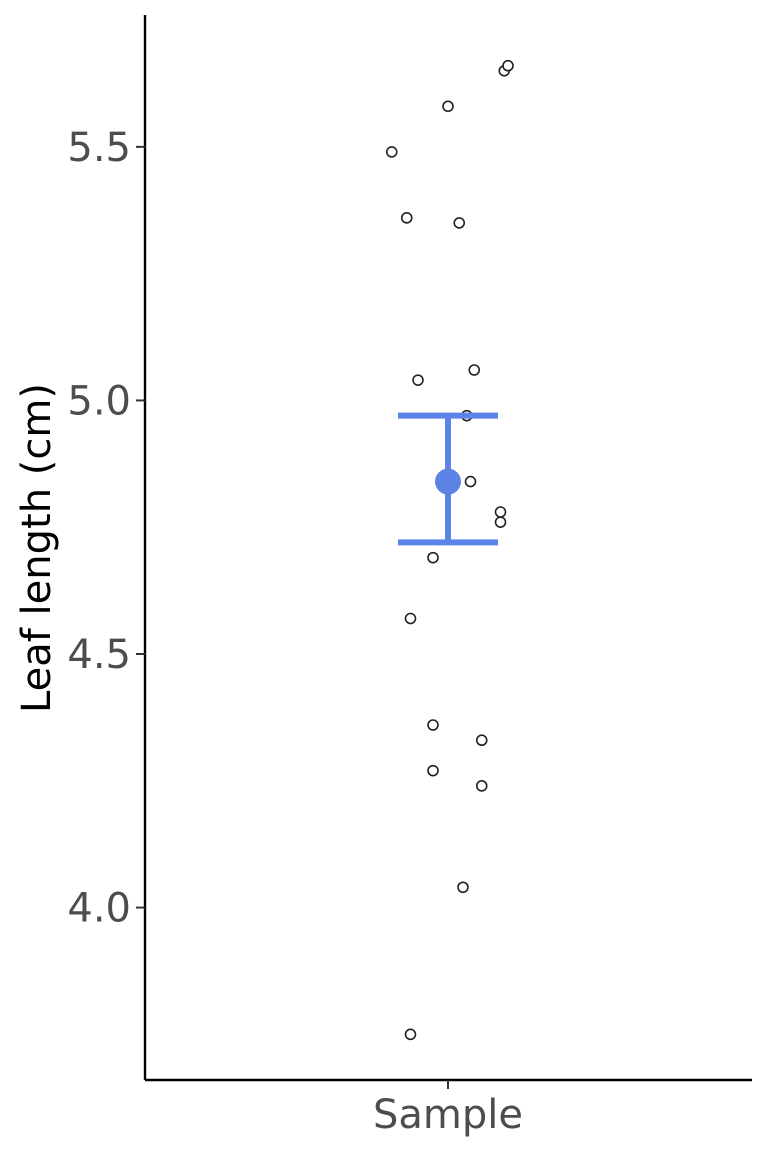 The height and width of the screenshot is (1152, 768). Describe the element at coordinates (448, 1115) in the screenshot. I see `x-tick-label: Sample` at that location.